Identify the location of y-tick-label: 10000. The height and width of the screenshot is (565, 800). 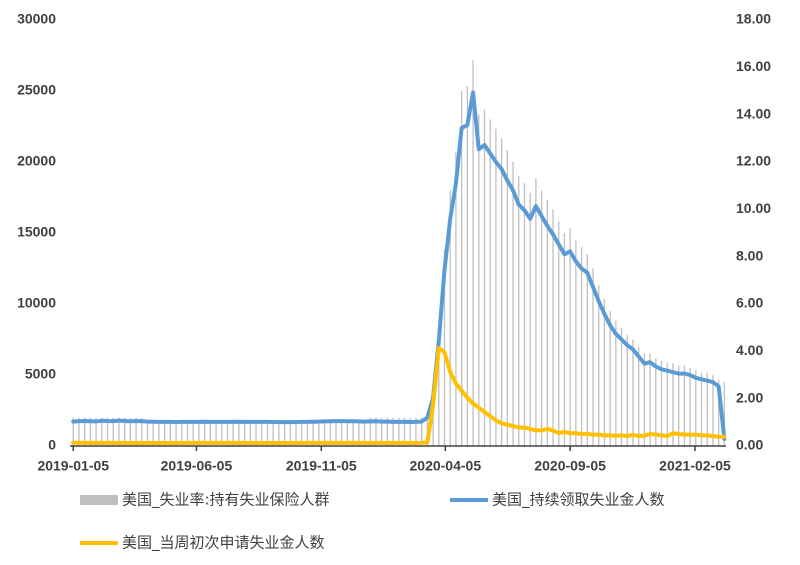
(36, 303).